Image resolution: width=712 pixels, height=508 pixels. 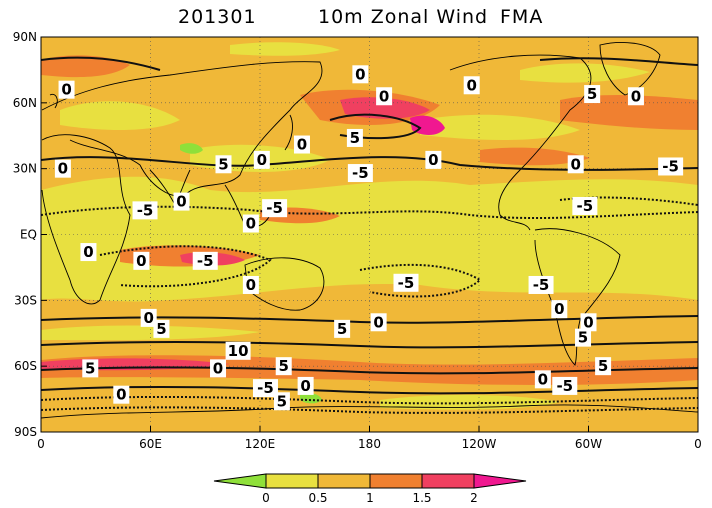 I want to click on contour-label-text: 10, so click(x=238, y=351).